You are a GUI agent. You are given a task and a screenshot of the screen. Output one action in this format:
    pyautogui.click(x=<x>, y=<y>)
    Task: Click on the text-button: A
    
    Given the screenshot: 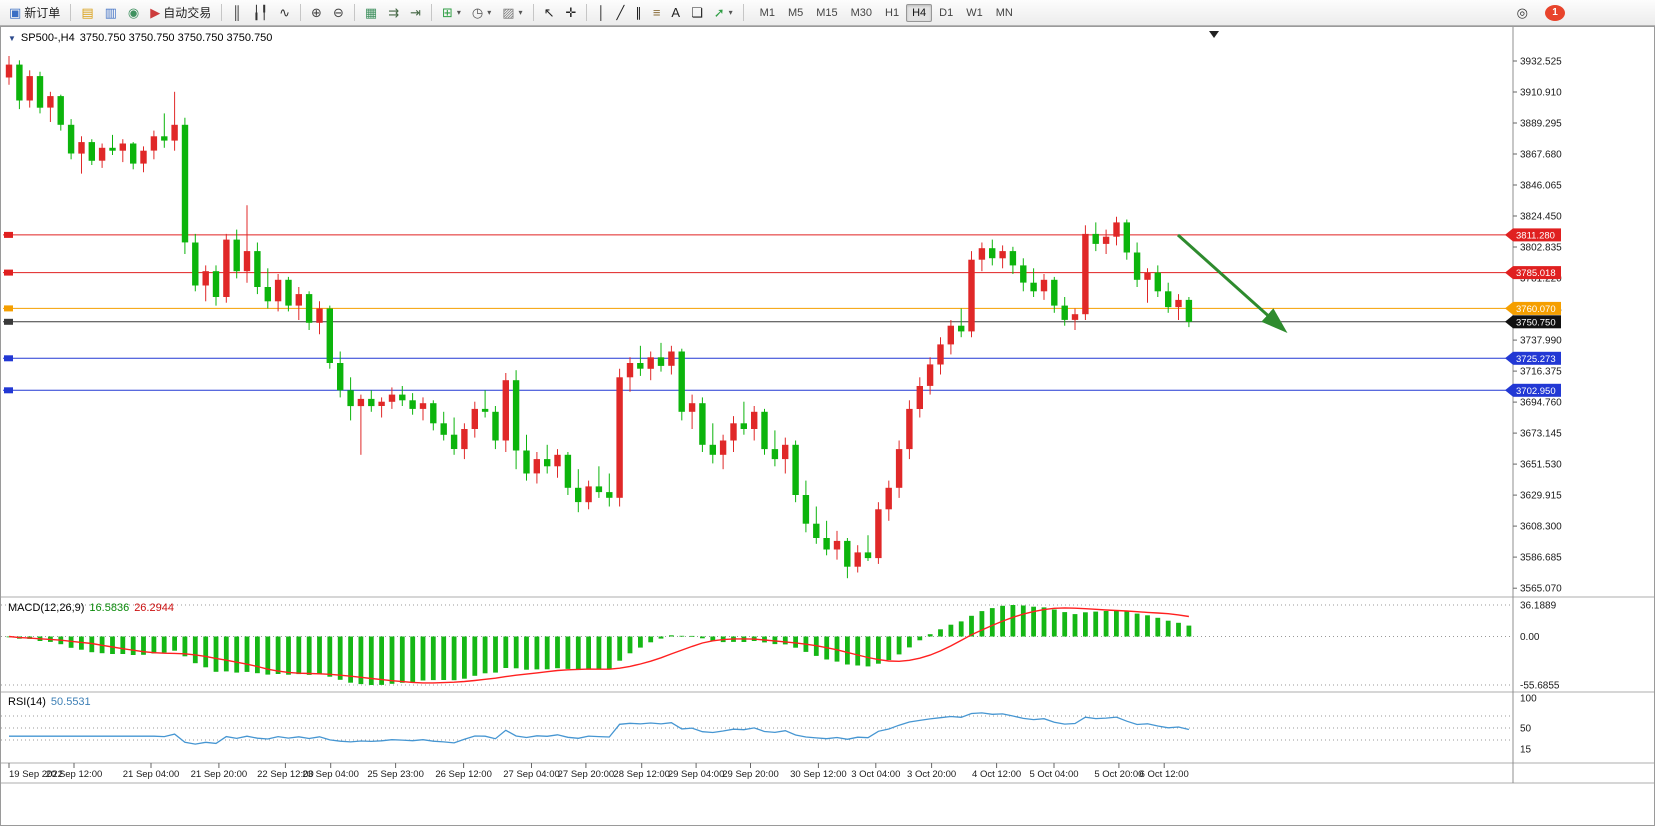 What is the action you would take?
    pyautogui.click(x=675, y=12)
    